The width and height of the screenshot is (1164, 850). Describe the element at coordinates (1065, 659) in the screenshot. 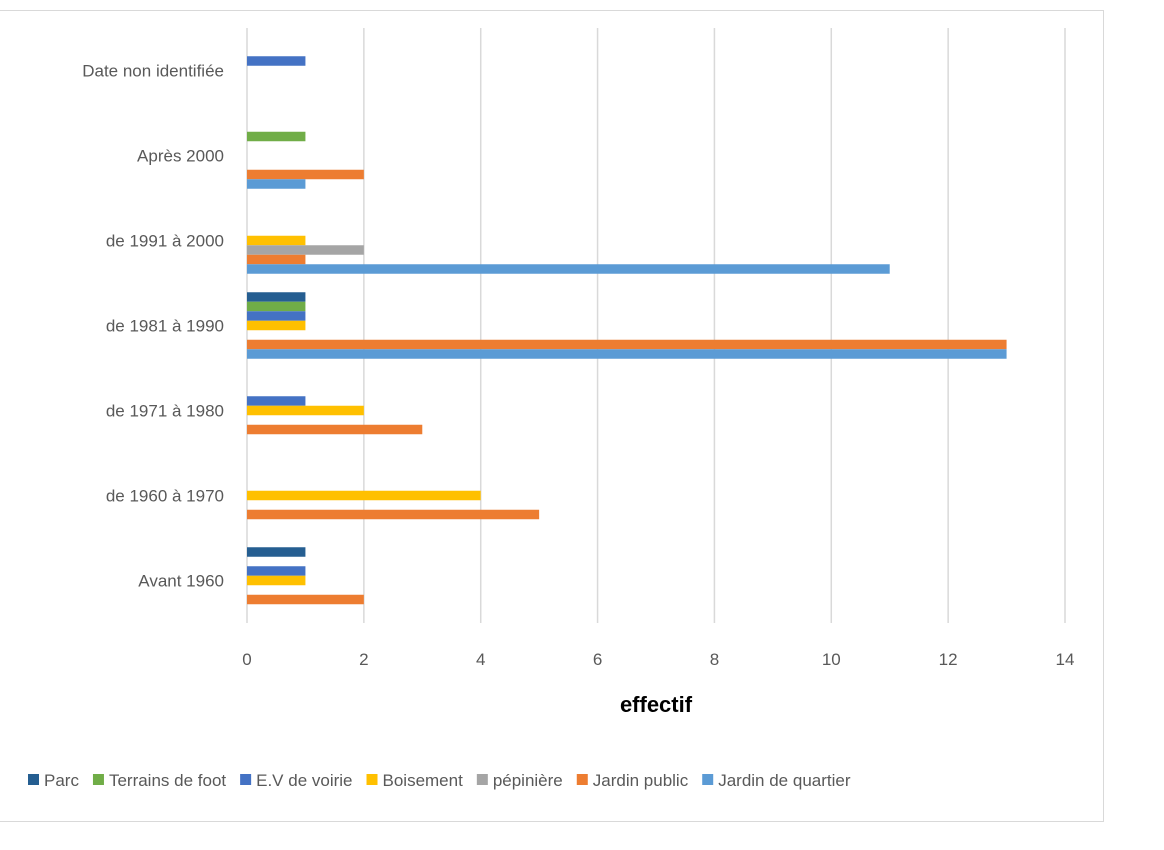

I see `x-tick-label: 14` at that location.